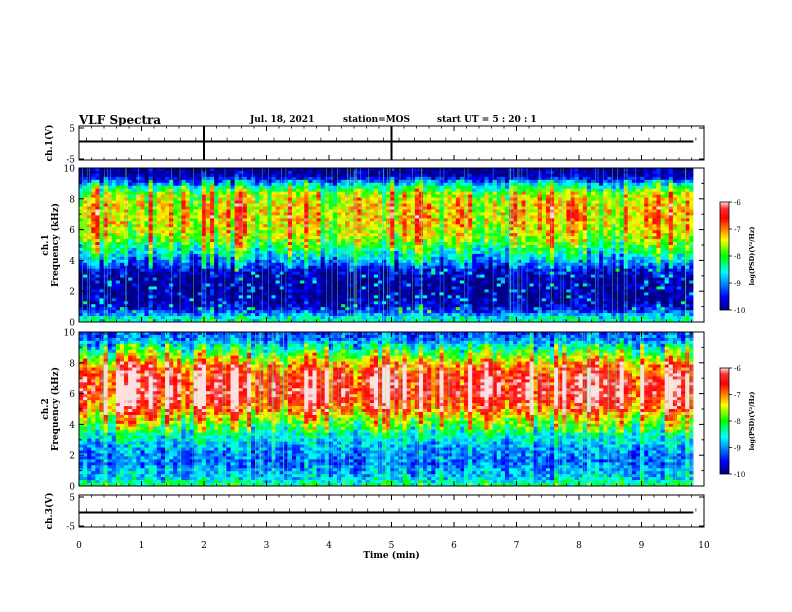  Describe the element at coordinates (55, 409) in the screenshot. I see `ch2-spectrogram-ylabel: Frequency (kHz)` at that location.